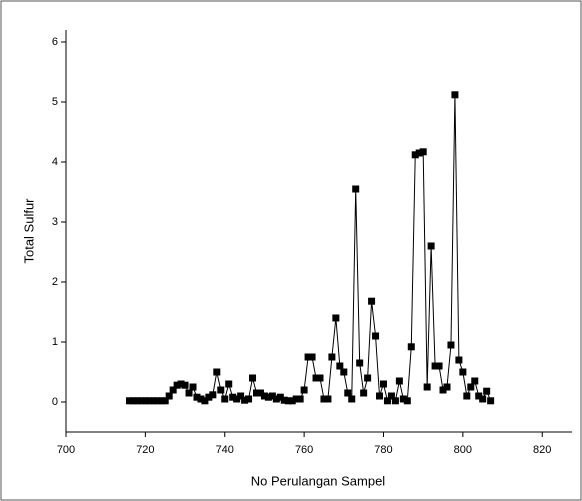  Describe the element at coordinates (145, 450) in the screenshot. I see `x-tick-label: 720` at that location.